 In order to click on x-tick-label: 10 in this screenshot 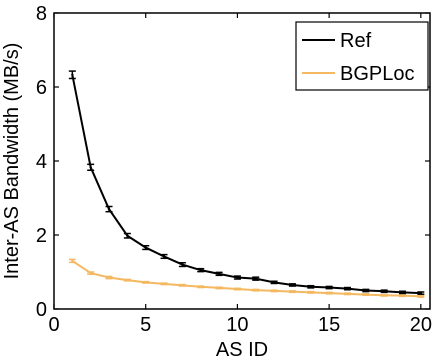, I will do `click(237, 325)`.